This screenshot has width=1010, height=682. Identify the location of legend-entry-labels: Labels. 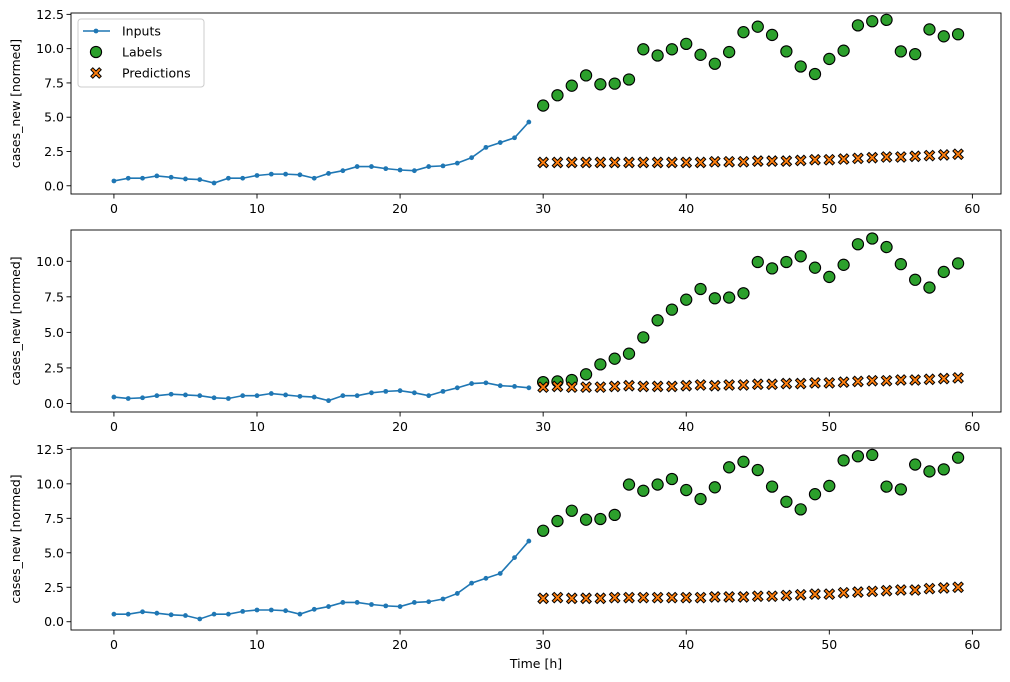
(142, 52).